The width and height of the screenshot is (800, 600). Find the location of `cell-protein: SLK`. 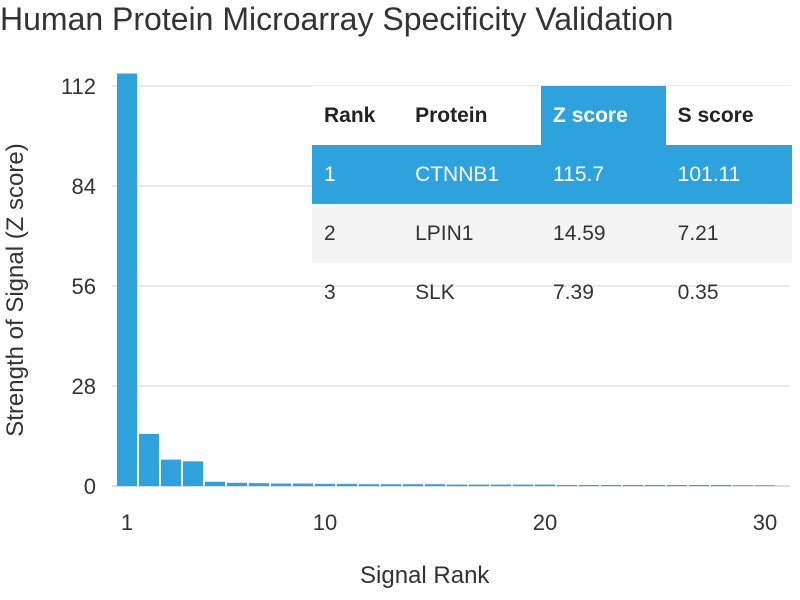

cell-protein: SLK is located at coordinates (435, 292).